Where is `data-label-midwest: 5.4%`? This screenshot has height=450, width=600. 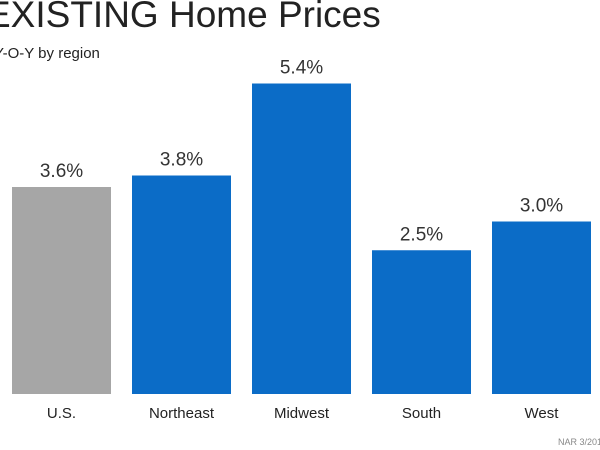
data-label-midwest: 5.4% is located at coordinates (301, 68).